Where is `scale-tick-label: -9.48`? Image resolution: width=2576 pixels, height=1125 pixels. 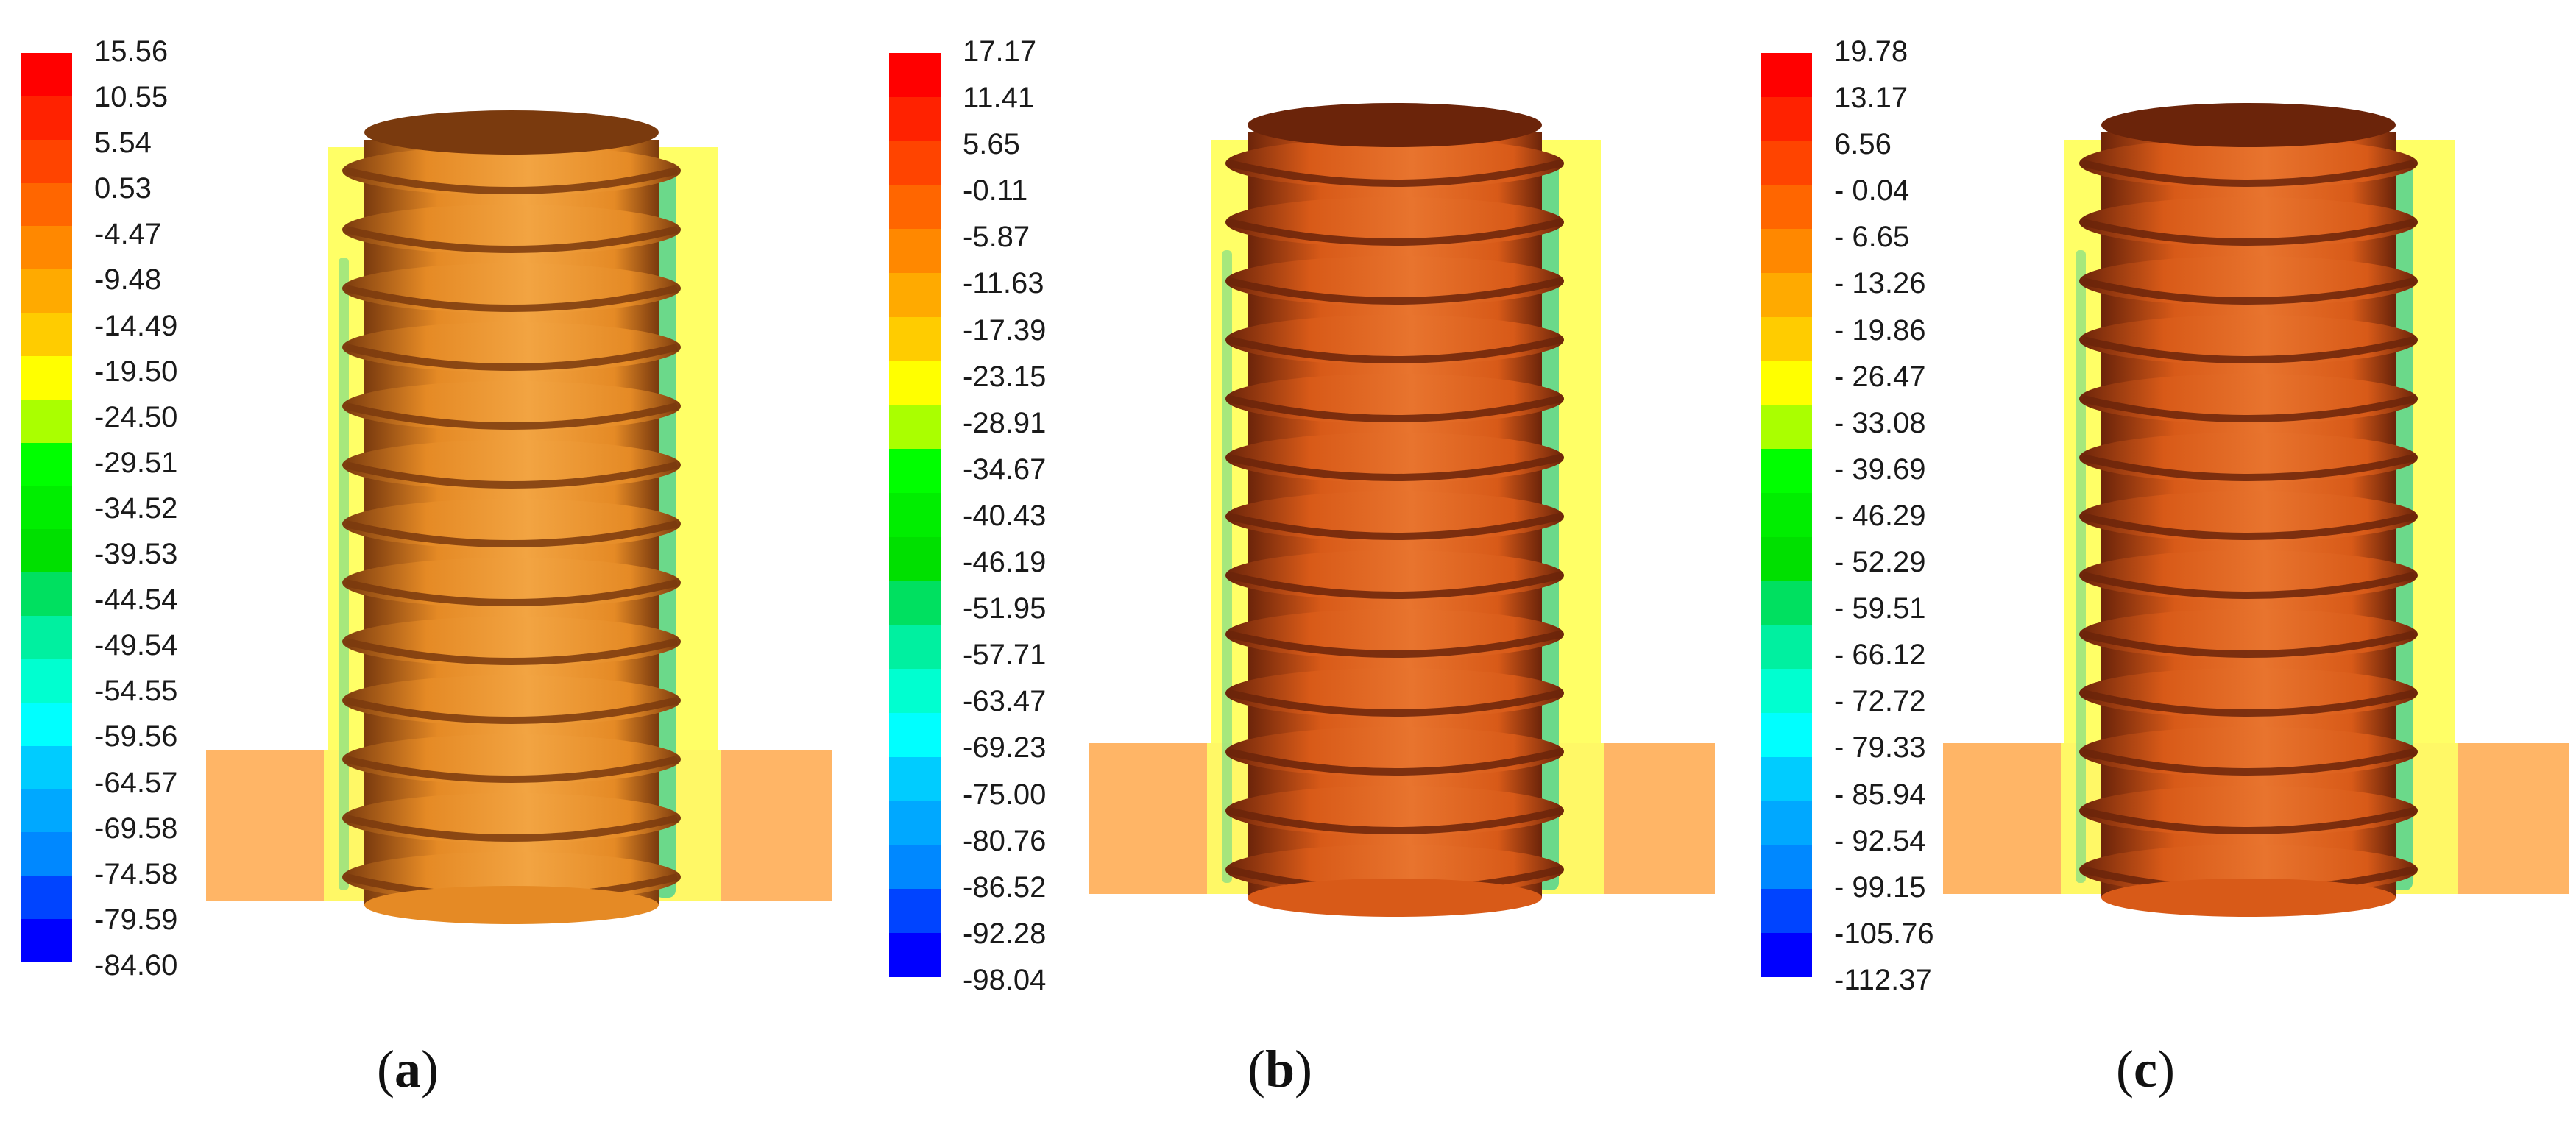 scale-tick-label: -9.48 is located at coordinates (128, 280).